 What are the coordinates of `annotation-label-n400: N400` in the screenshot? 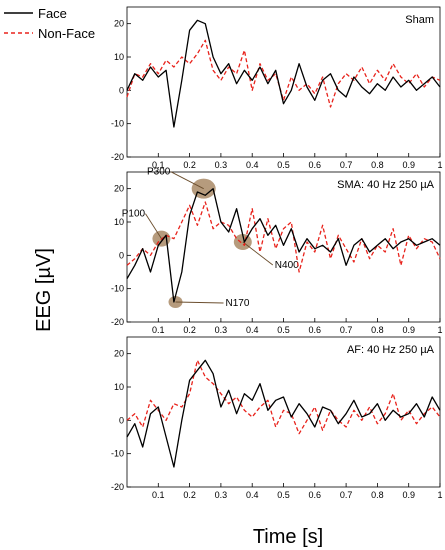 It's located at (287, 265).